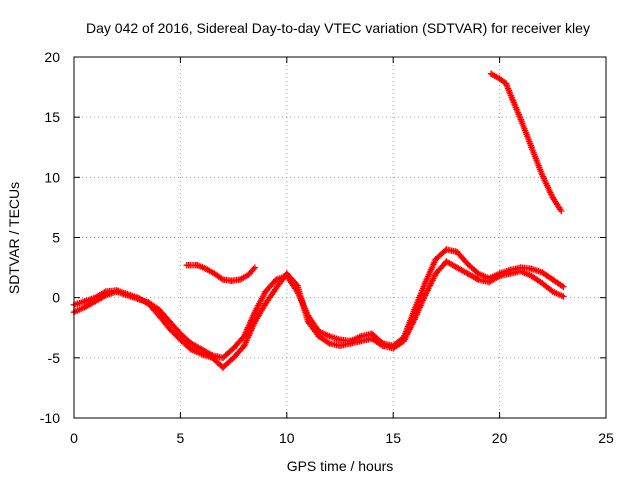 This screenshot has height=480, width=640. I want to click on y-tick-label: 0, so click(56, 298).